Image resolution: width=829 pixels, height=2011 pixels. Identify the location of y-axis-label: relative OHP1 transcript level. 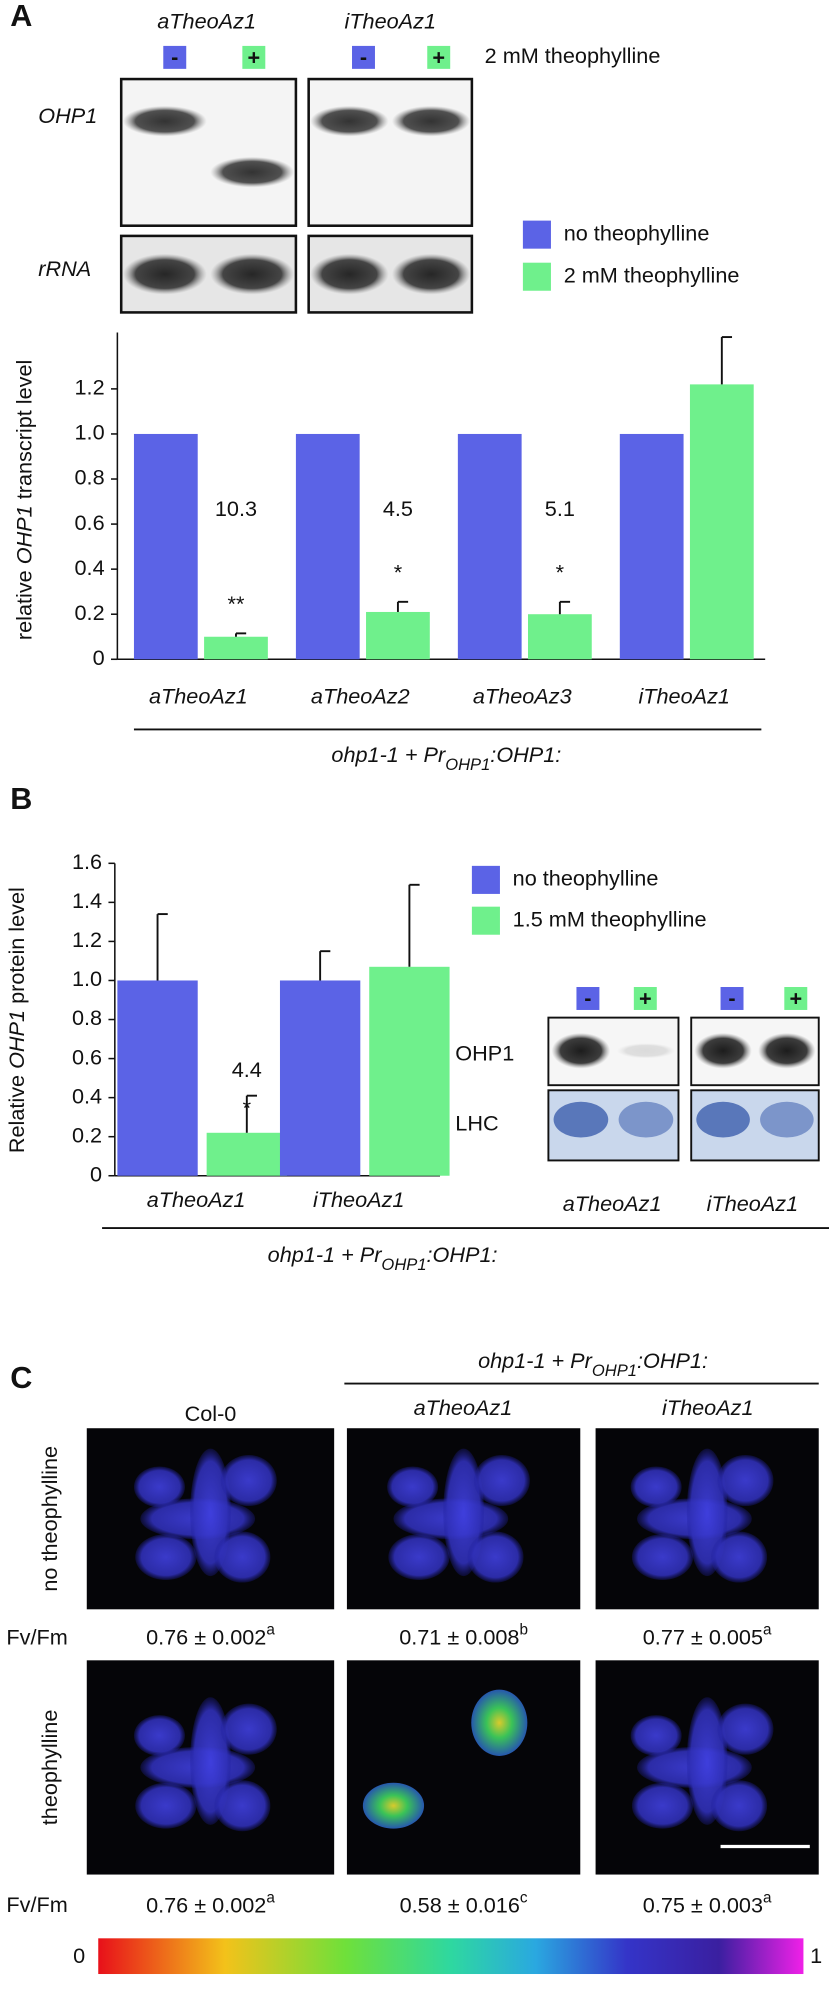
(23, 500).